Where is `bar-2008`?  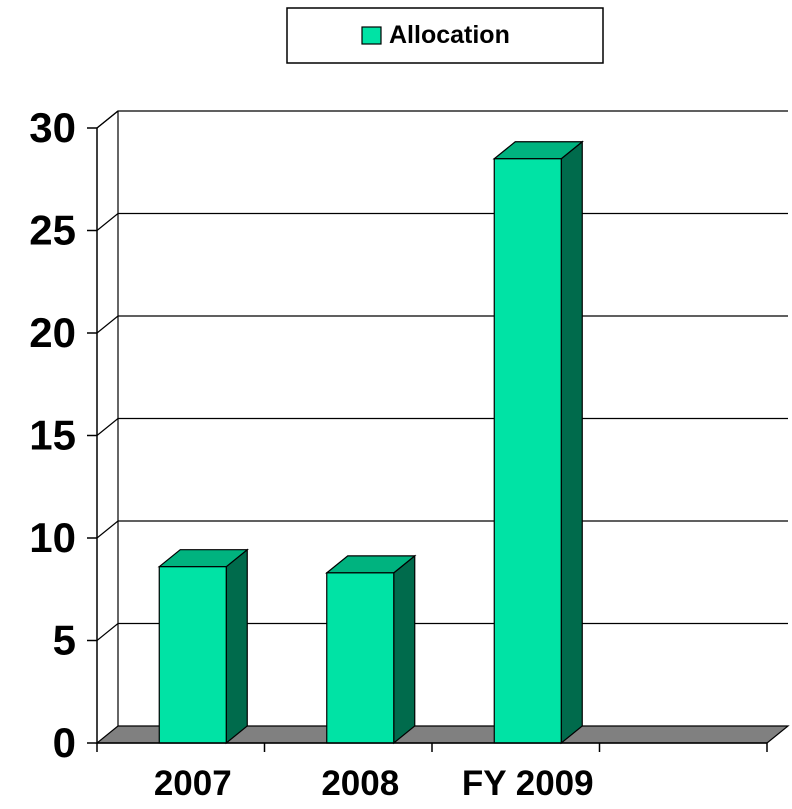
bar-2008 is located at coordinates (371, 649).